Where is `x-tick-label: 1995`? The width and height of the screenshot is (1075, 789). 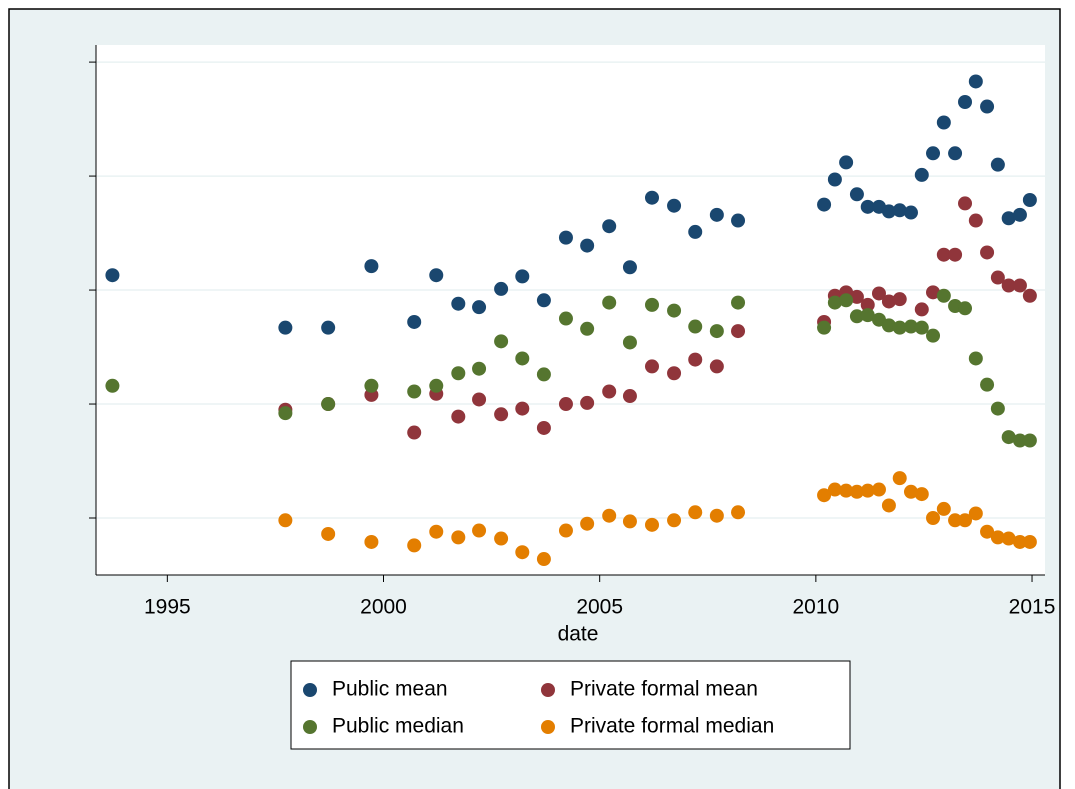
x-tick-label: 1995 is located at coordinates (167, 607).